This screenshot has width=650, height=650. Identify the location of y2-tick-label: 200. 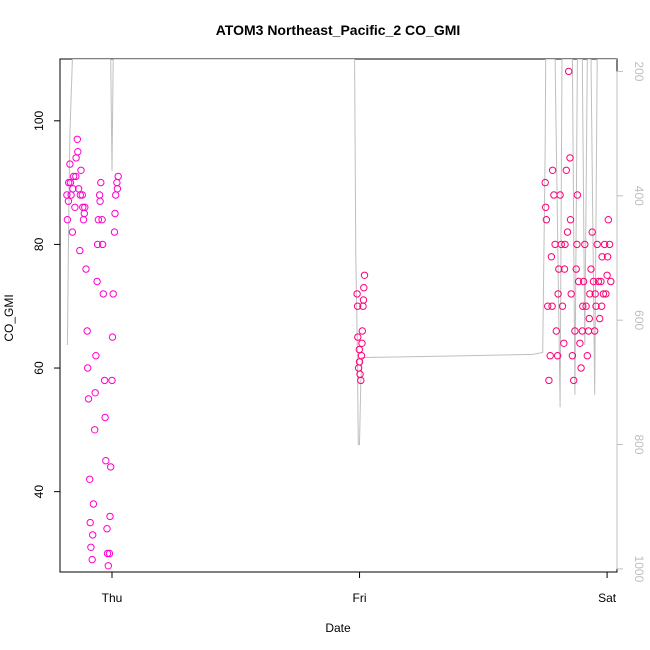
(639, 71).